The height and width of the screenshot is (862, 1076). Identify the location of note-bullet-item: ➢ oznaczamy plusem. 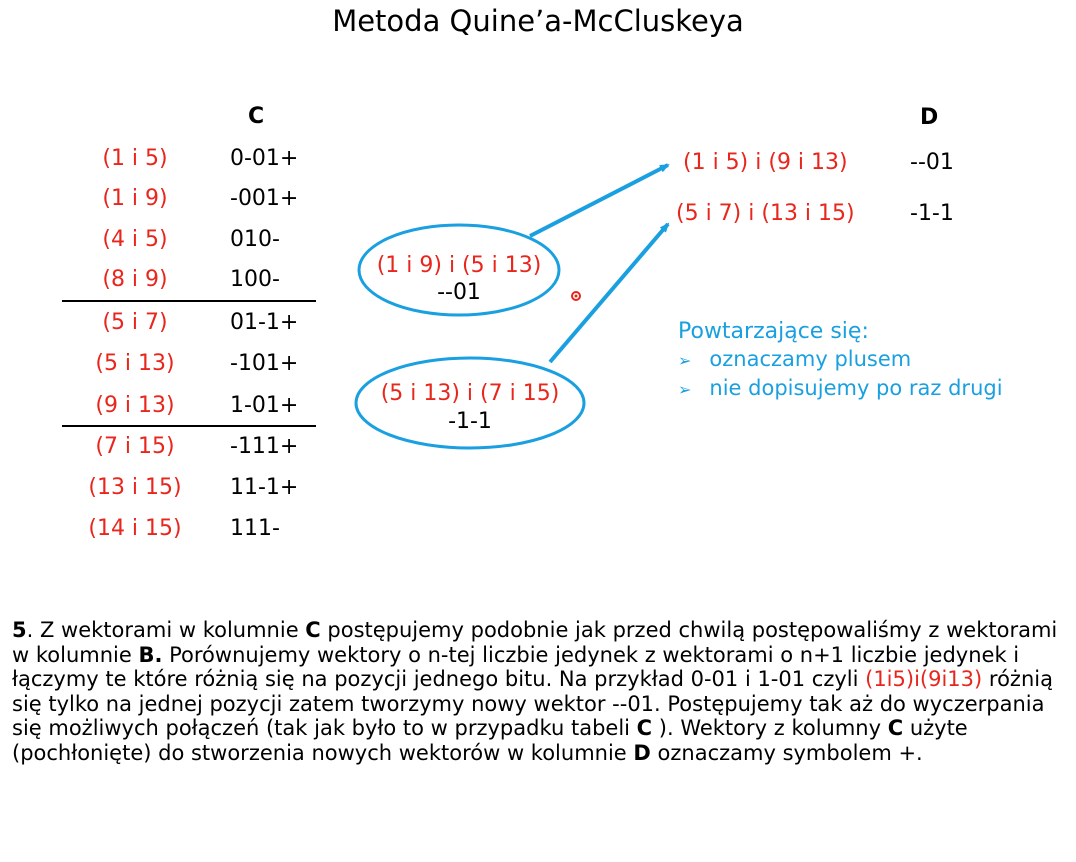
(794, 359).